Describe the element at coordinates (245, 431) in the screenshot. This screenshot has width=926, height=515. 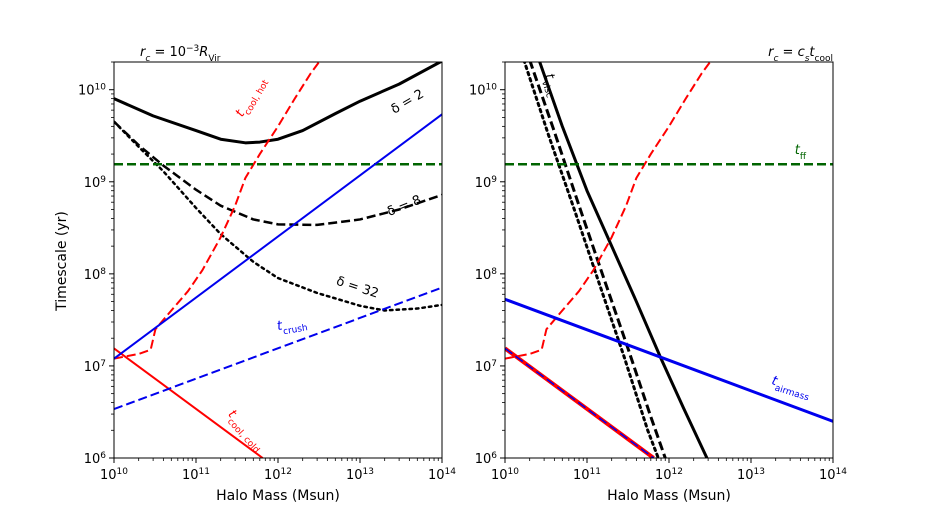
I see `curve-label-tcc: tcool, cold` at that location.